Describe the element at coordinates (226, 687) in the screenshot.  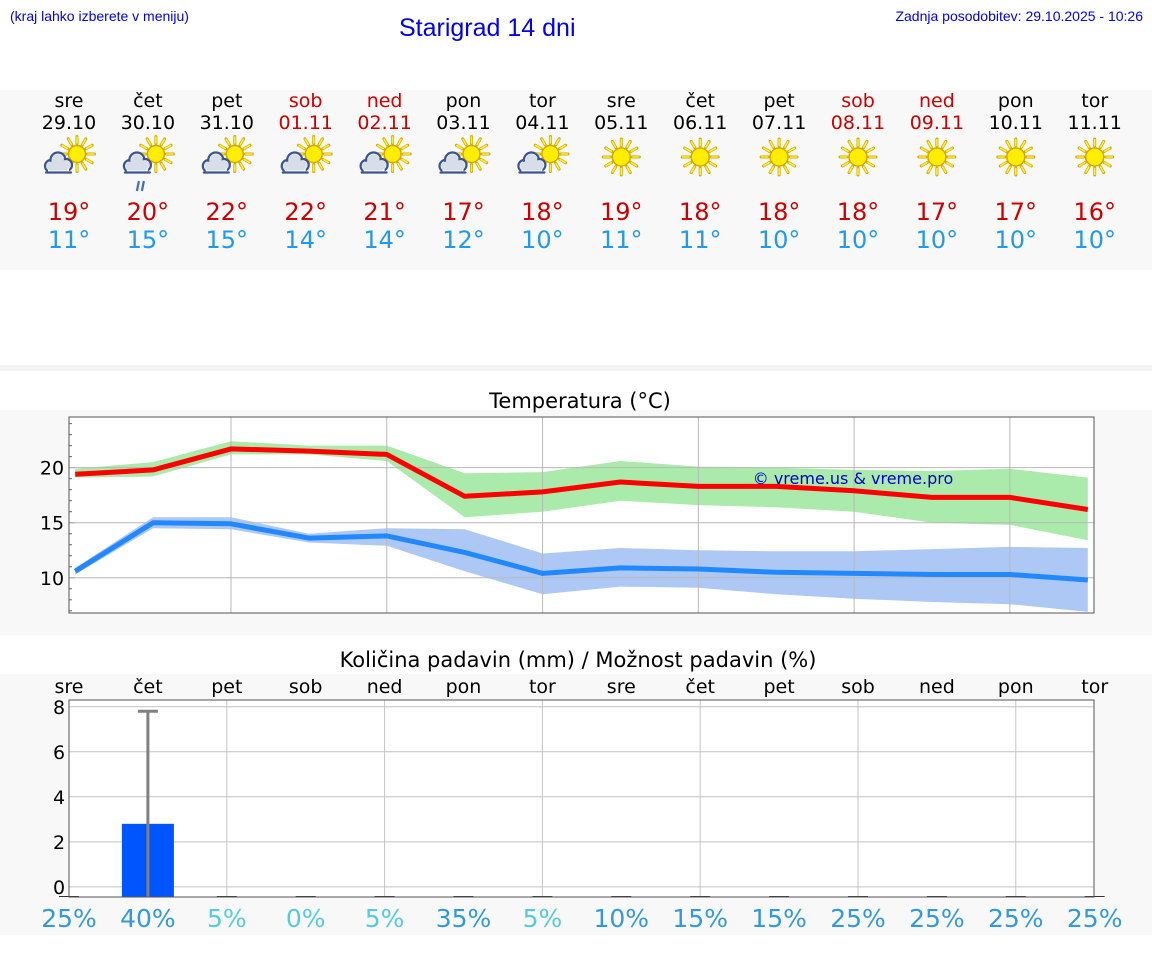
I see `category-label: pet` at that location.